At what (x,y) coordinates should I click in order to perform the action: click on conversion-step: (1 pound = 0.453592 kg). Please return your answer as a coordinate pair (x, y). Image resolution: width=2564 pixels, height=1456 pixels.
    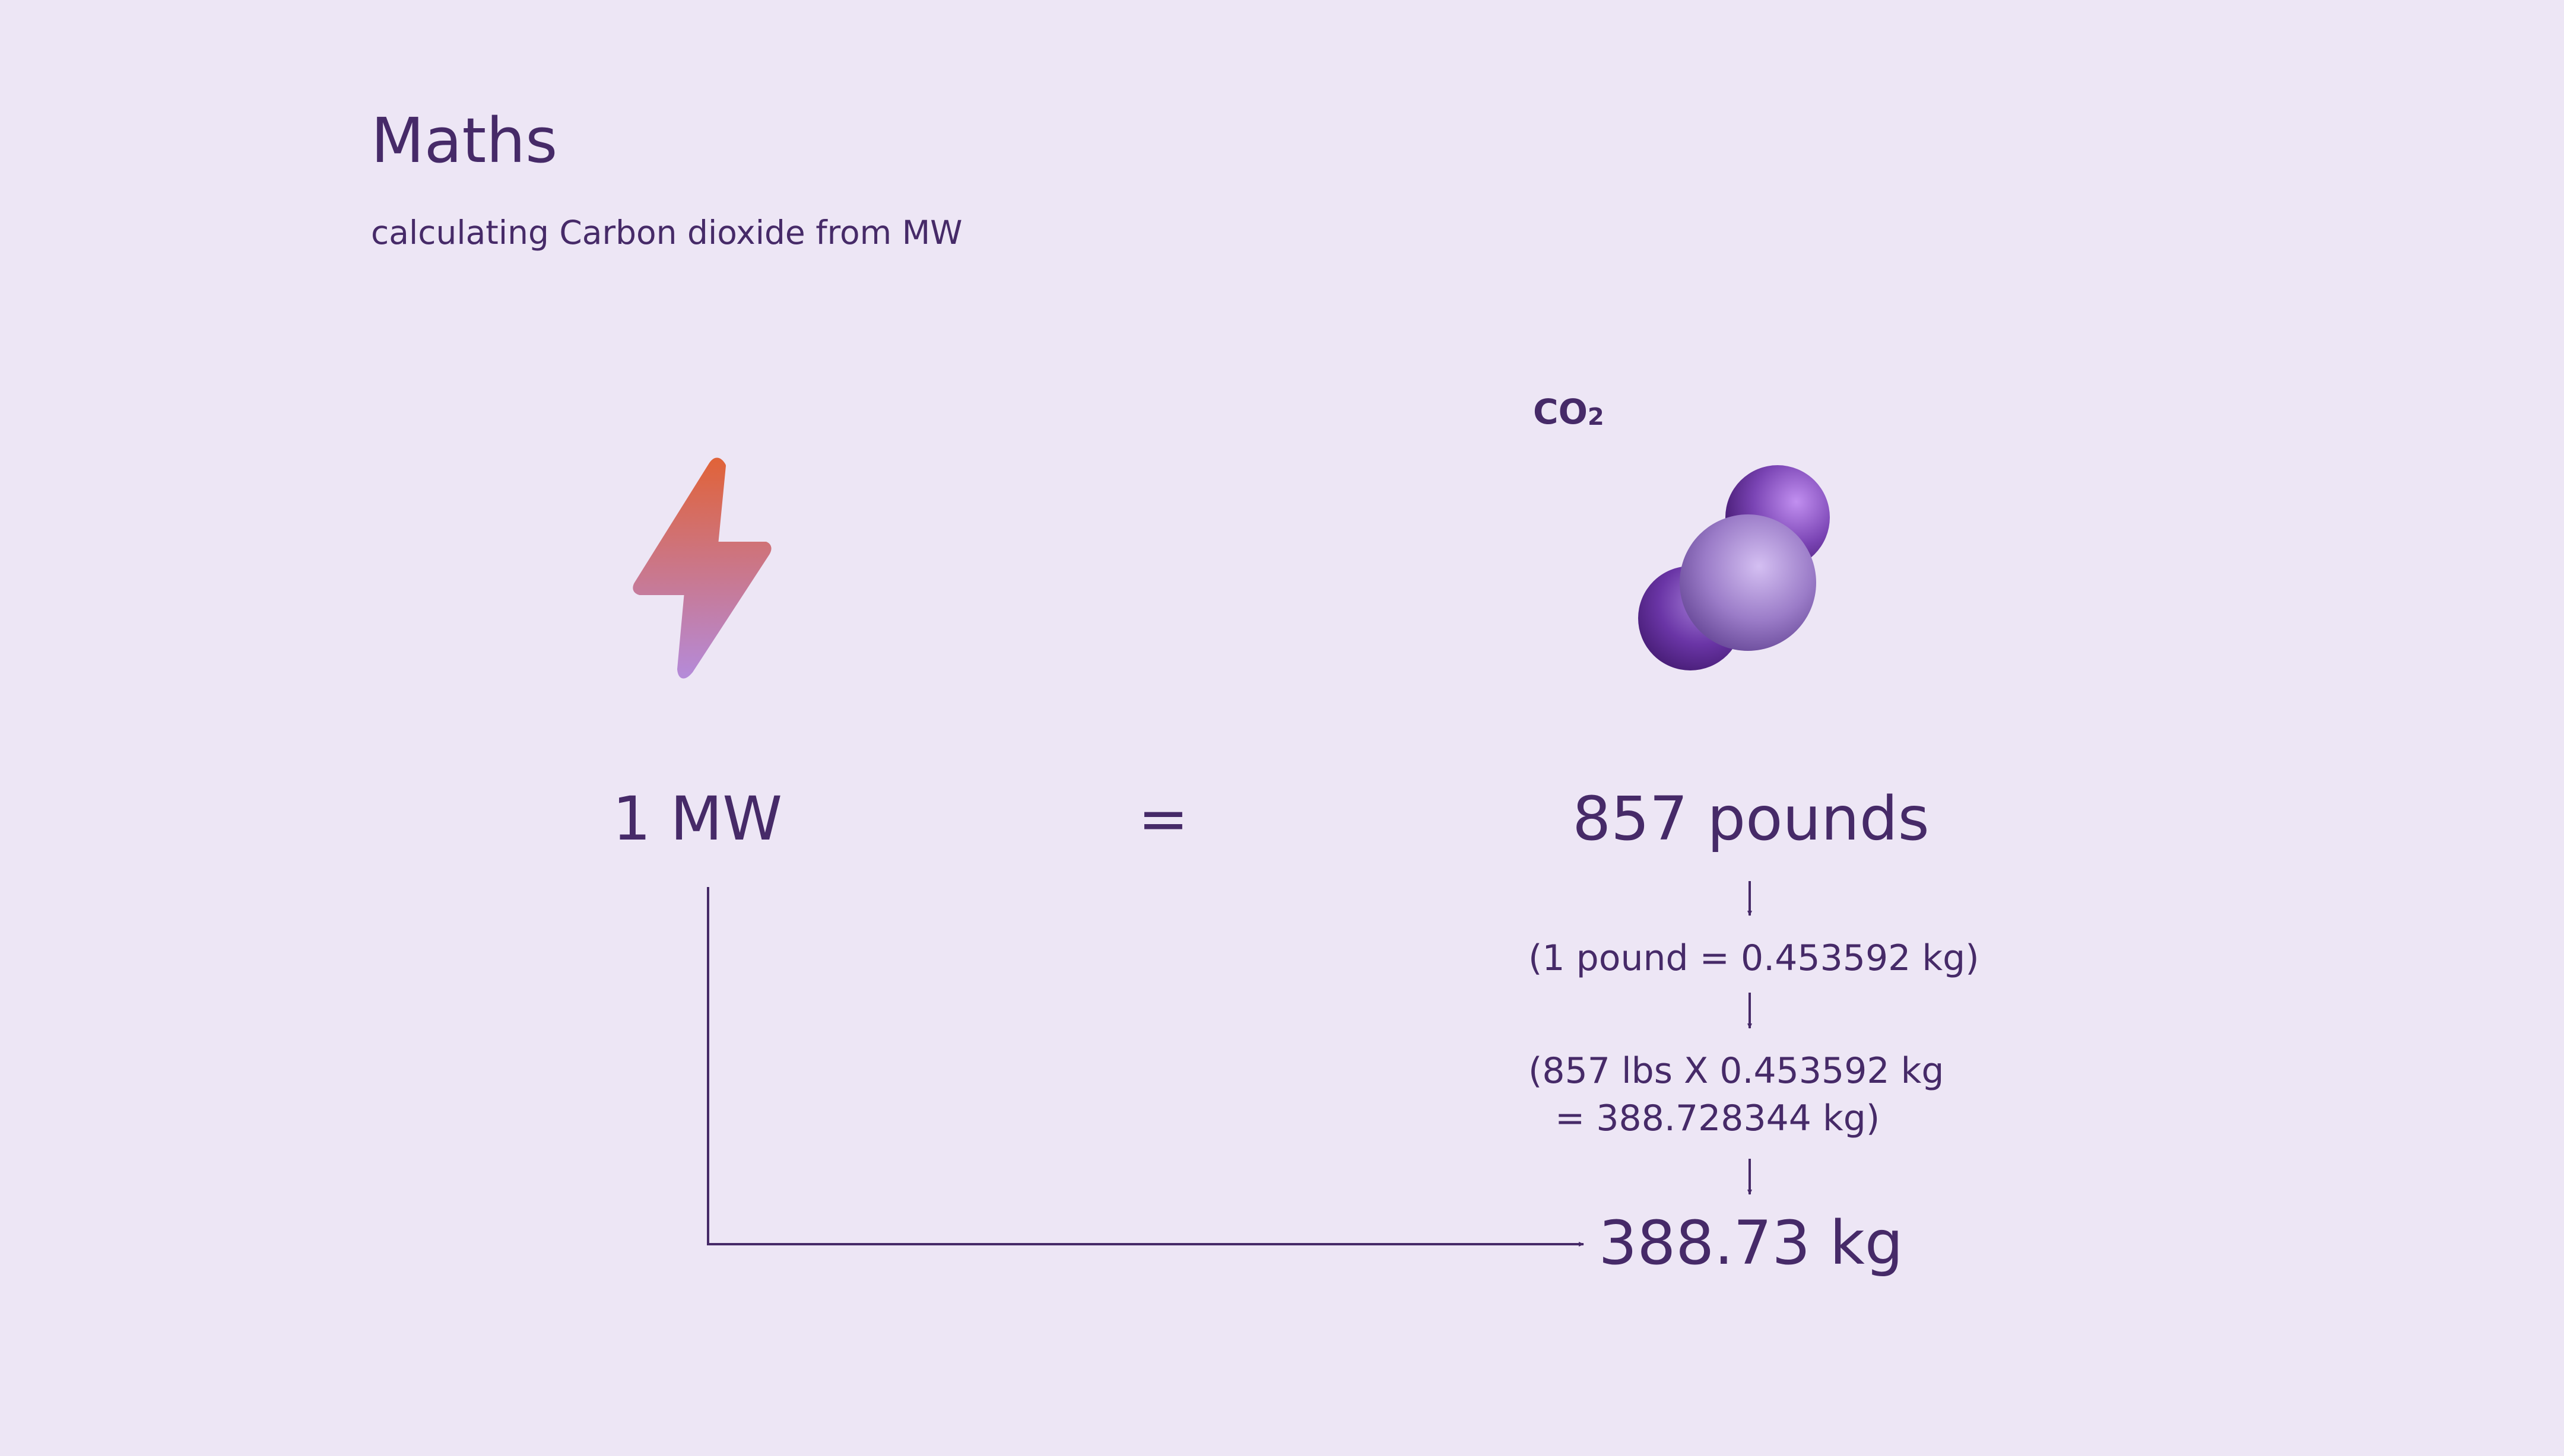
    Looking at the image, I should click on (1753, 958).